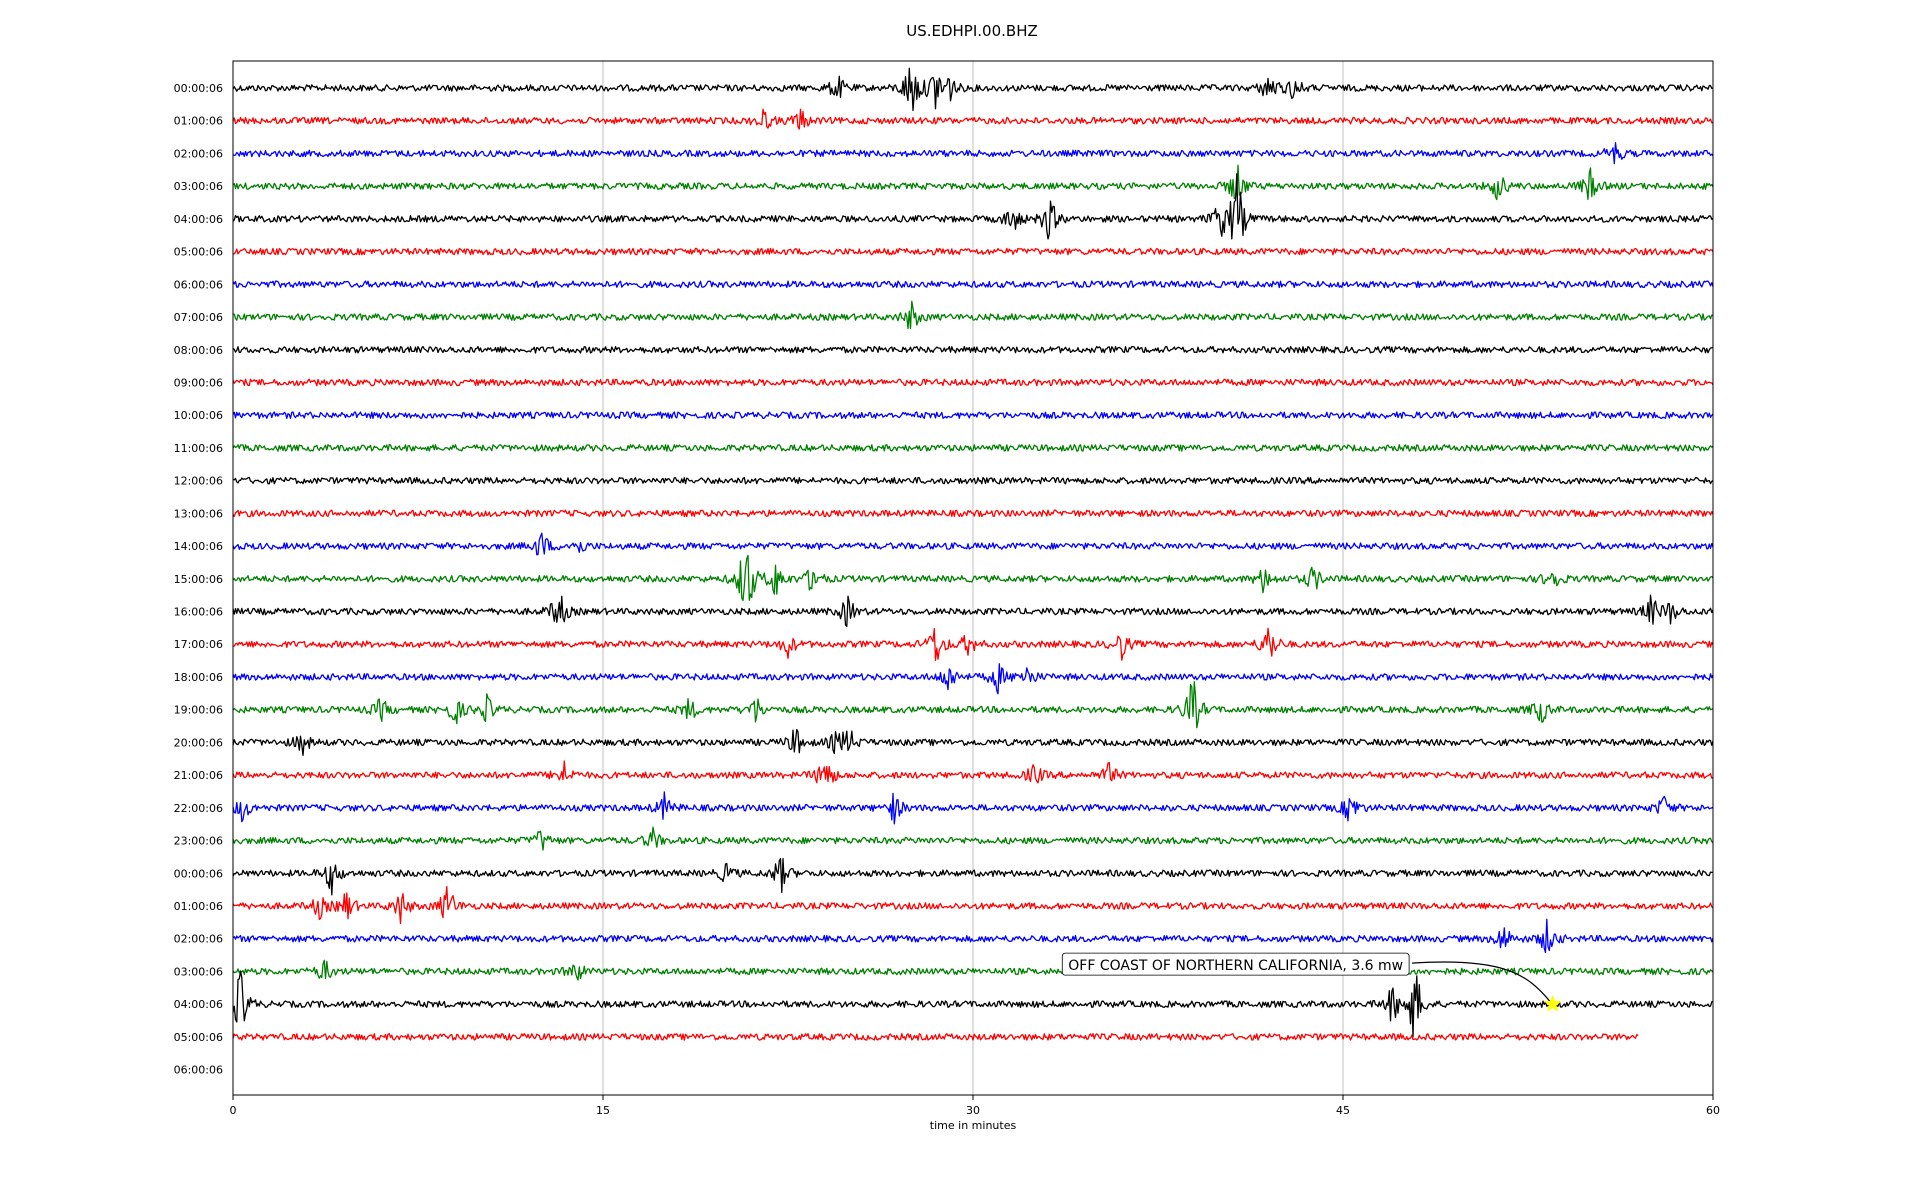  I want to click on row-time-label: 15:00:06, so click(198, 579).